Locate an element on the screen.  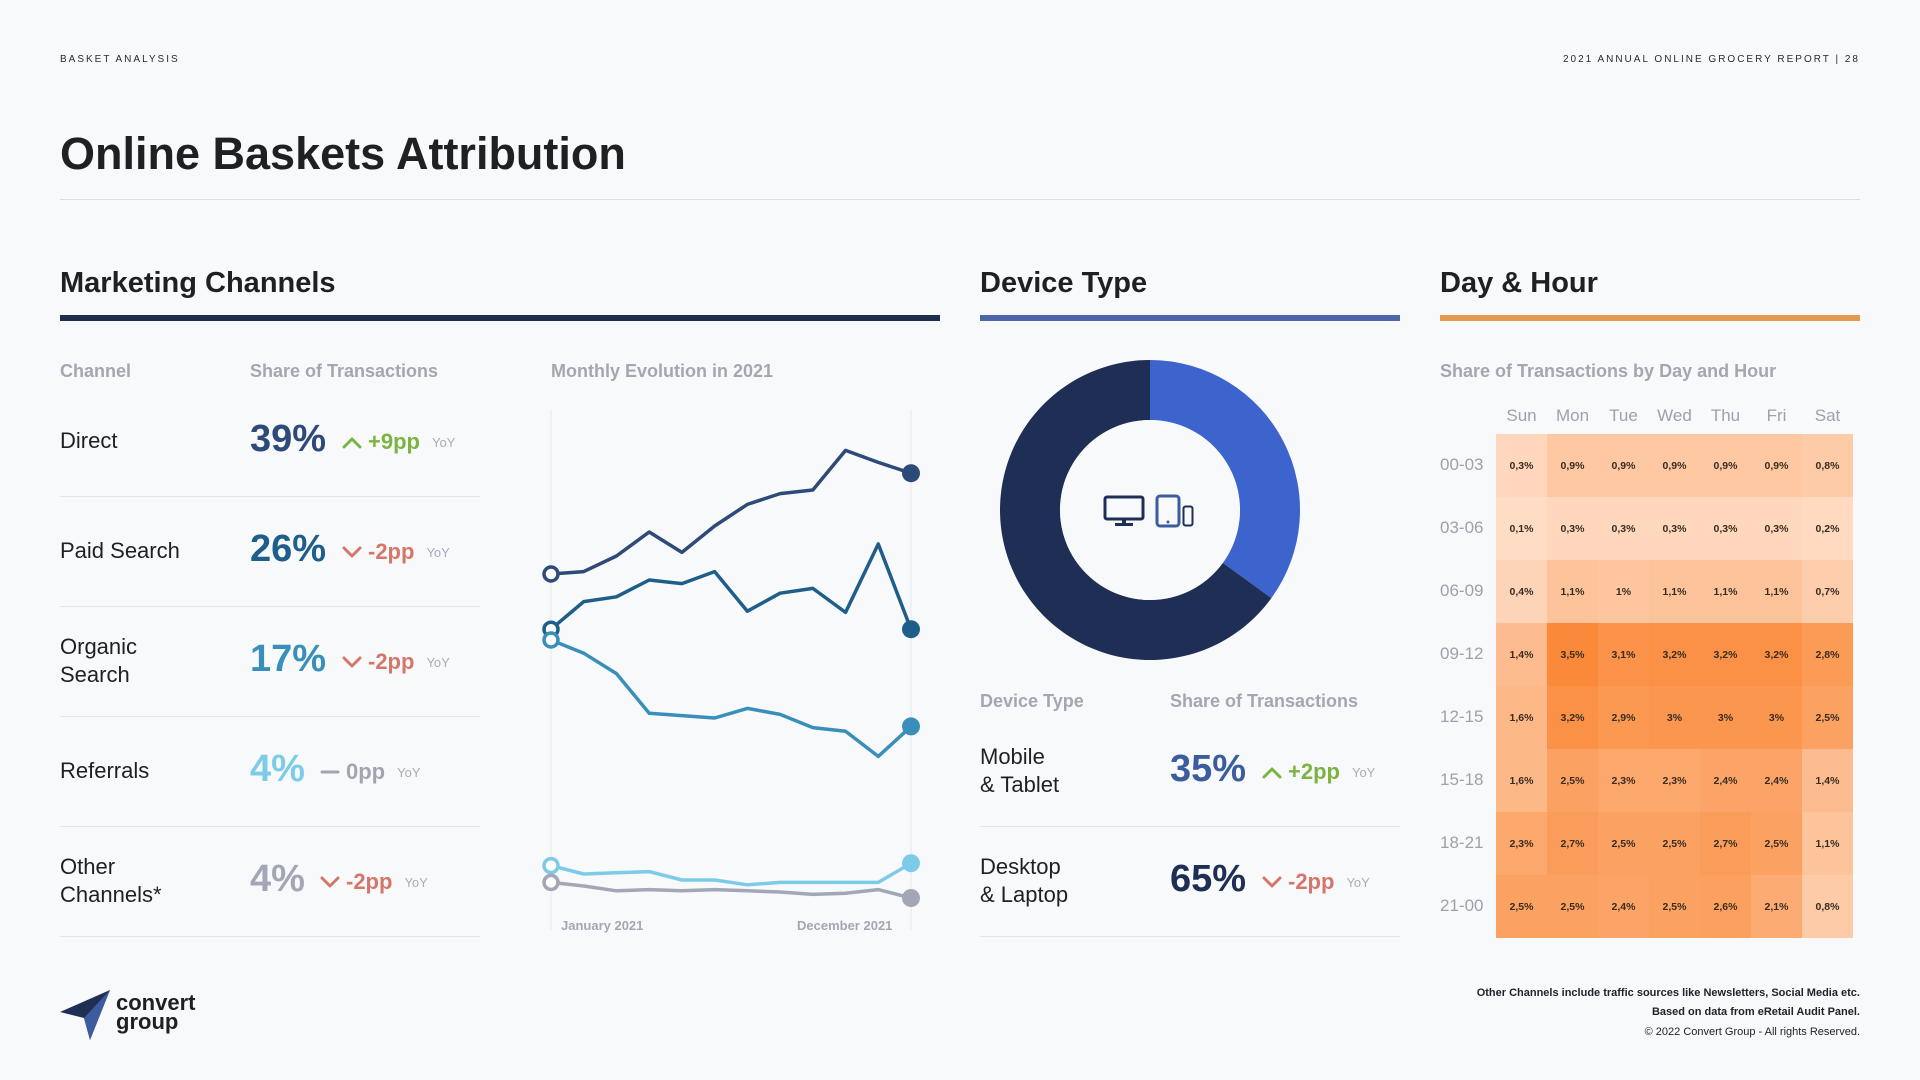
donut-hole is located at coordinates (1150, 510).